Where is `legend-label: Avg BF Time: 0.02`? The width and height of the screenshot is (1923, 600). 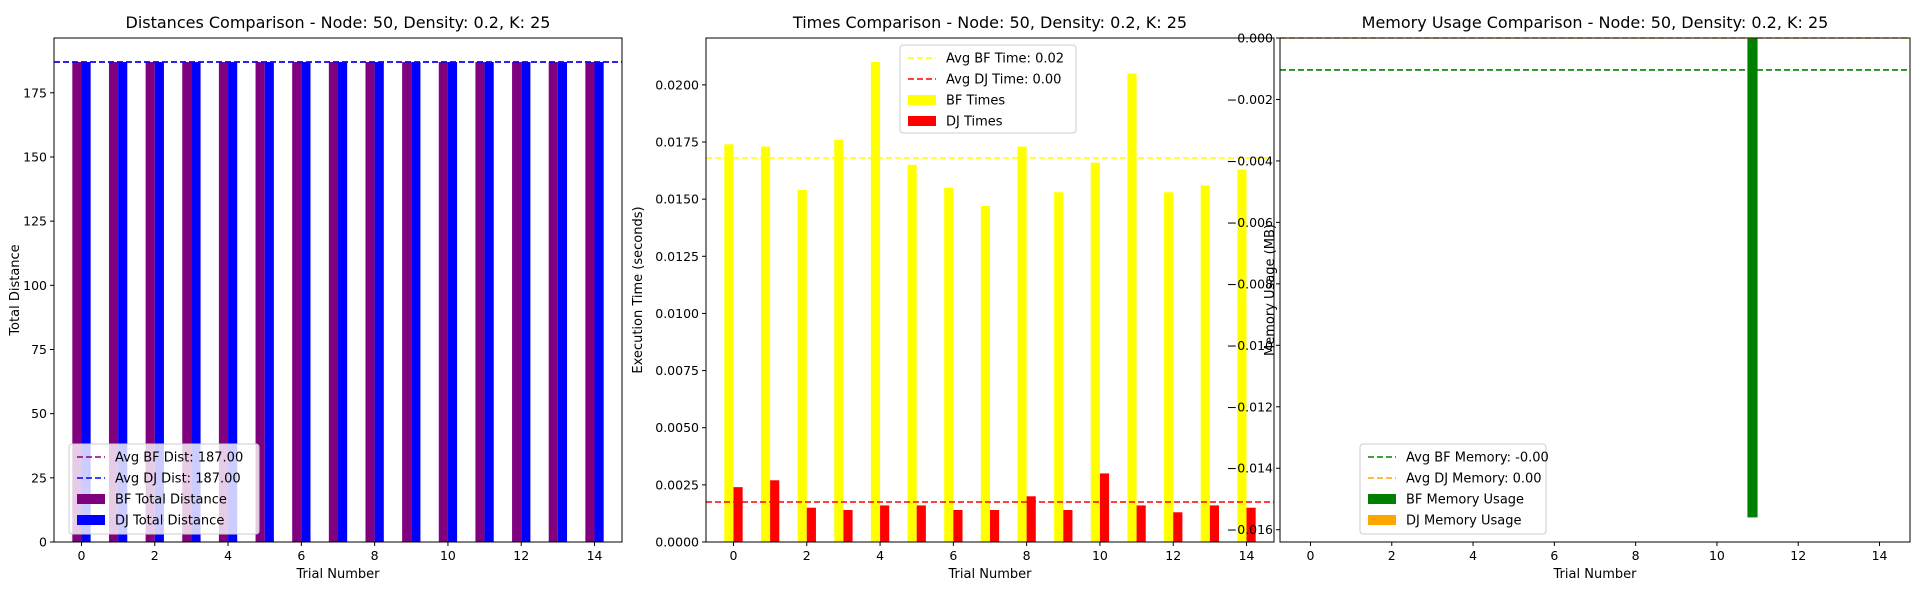 legend-label: Avg BF Time: 0.02 is located at coordinates (1005, 59).